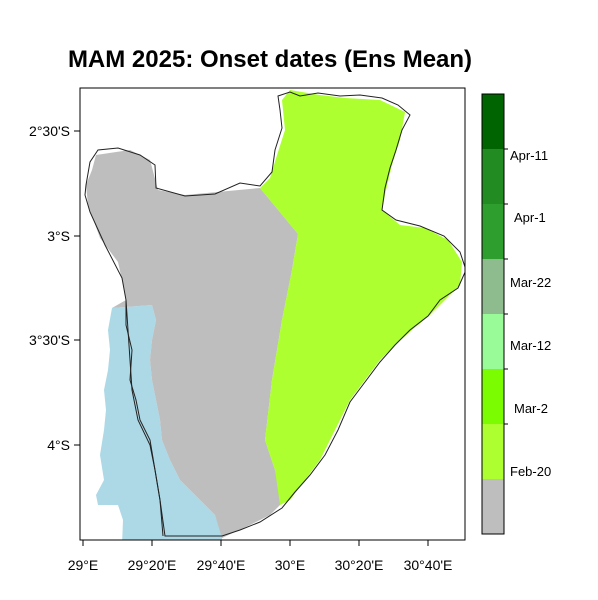  What do you see at coordinates (221, 565) in the screenshot?
I see `lon-label-29-40e: 29°40'E` at bounding box center [221, 565].